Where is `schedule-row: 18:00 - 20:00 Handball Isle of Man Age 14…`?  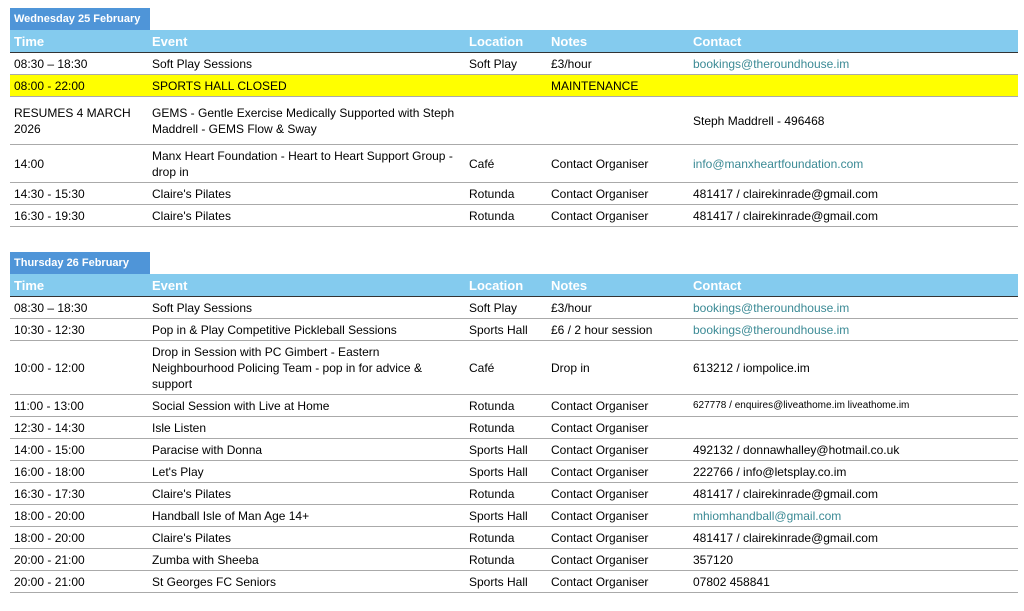
schedule-row: 18:00 - 20:00 Handball Isle of Man Age 14… is located at coordinates (514, 515).